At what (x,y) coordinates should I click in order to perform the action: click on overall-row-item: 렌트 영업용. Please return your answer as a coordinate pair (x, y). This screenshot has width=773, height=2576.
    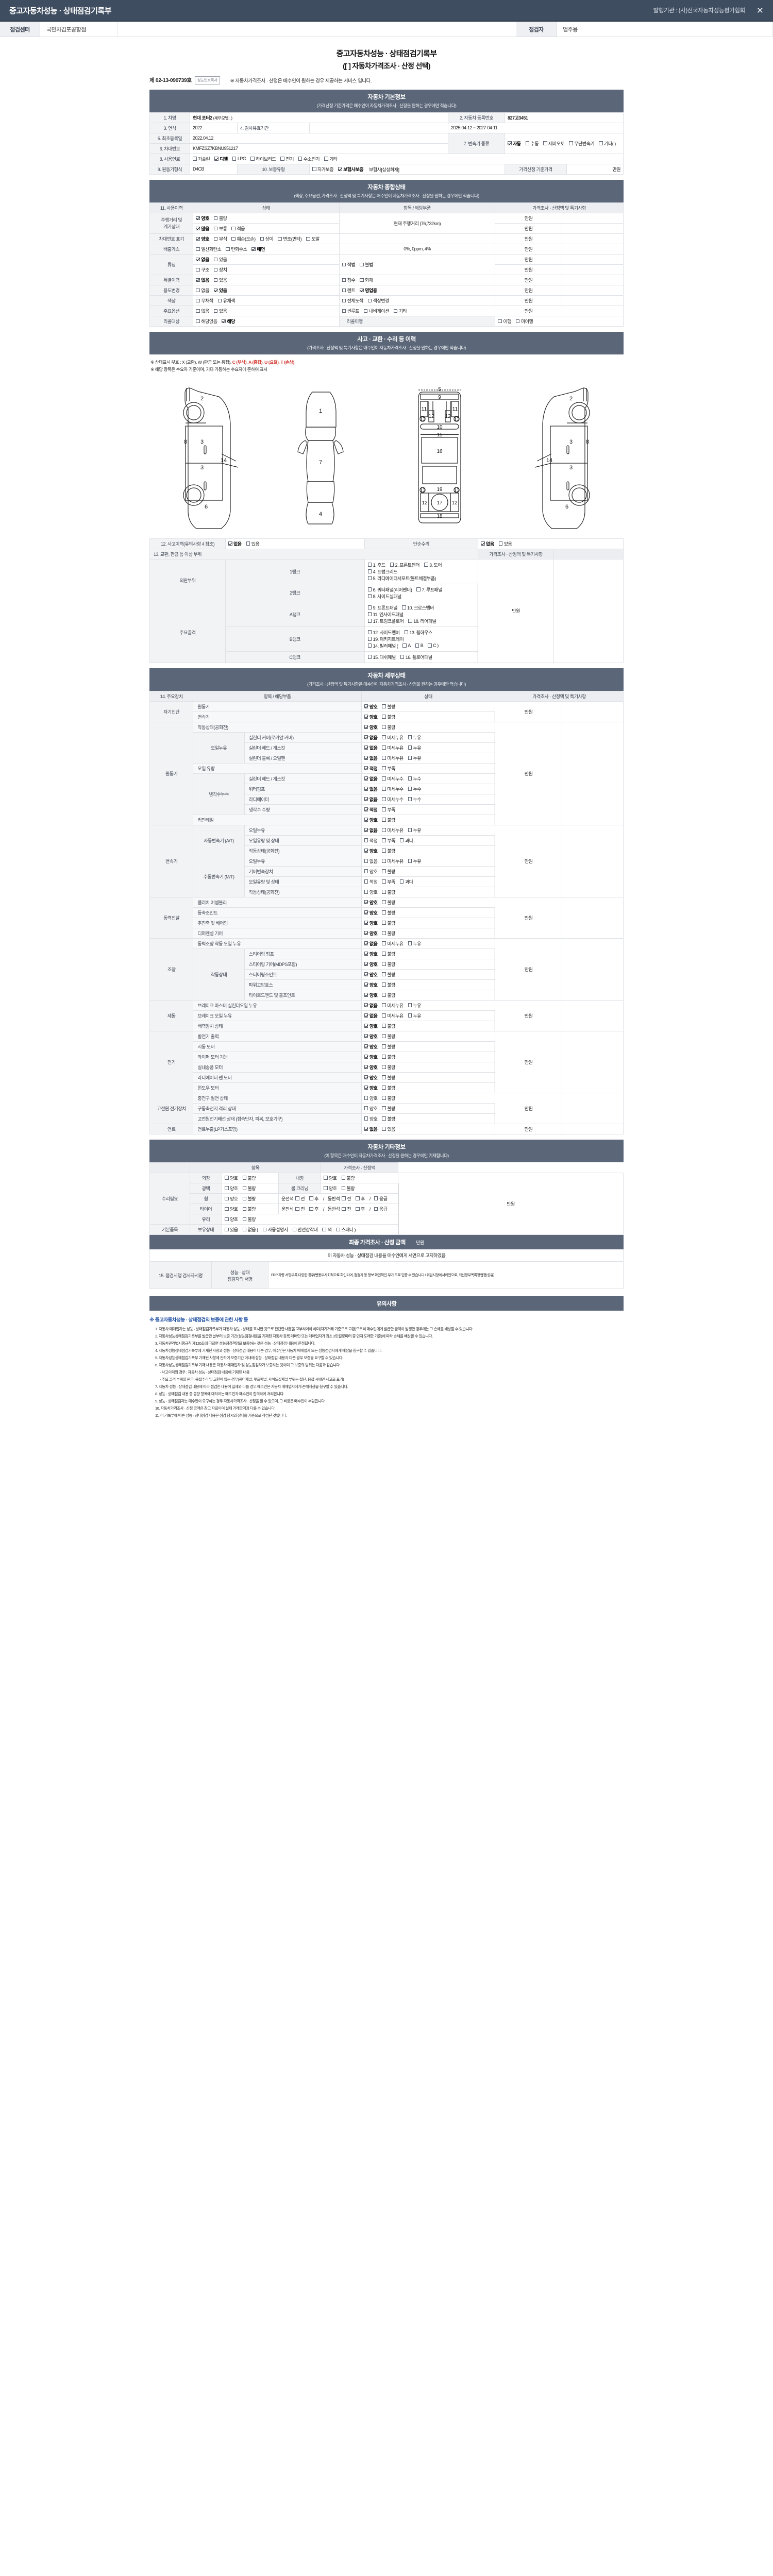
    Looking at the image, I should click on (417, 290).